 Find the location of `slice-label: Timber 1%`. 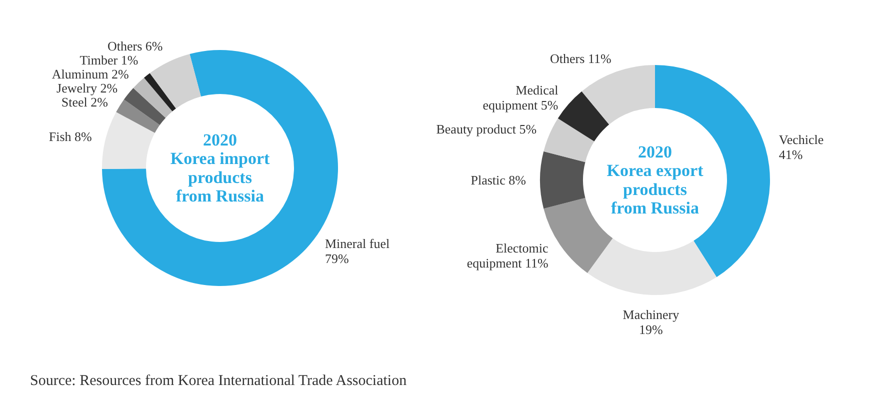

slice-label: Timber 1% is located at coordinates (109, 60).